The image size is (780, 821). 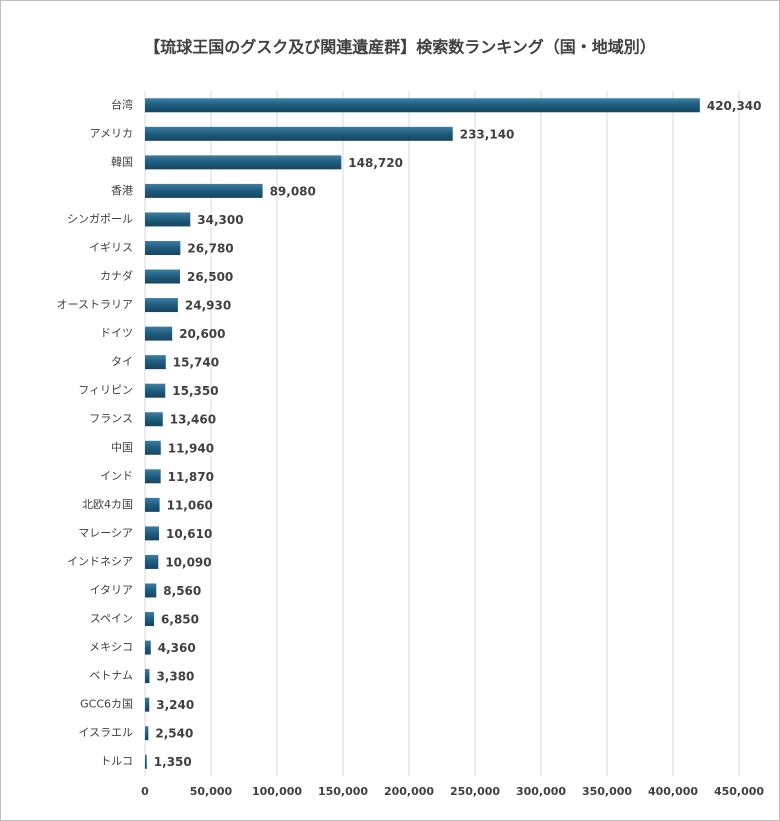 I want to click on y-tick-label: フランス, so click(x=111, y=418).